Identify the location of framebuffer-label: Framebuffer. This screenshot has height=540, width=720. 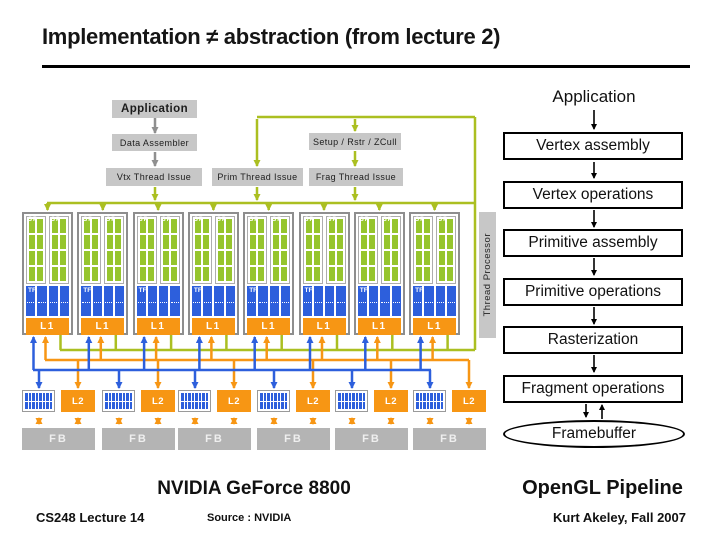
(594, 433).